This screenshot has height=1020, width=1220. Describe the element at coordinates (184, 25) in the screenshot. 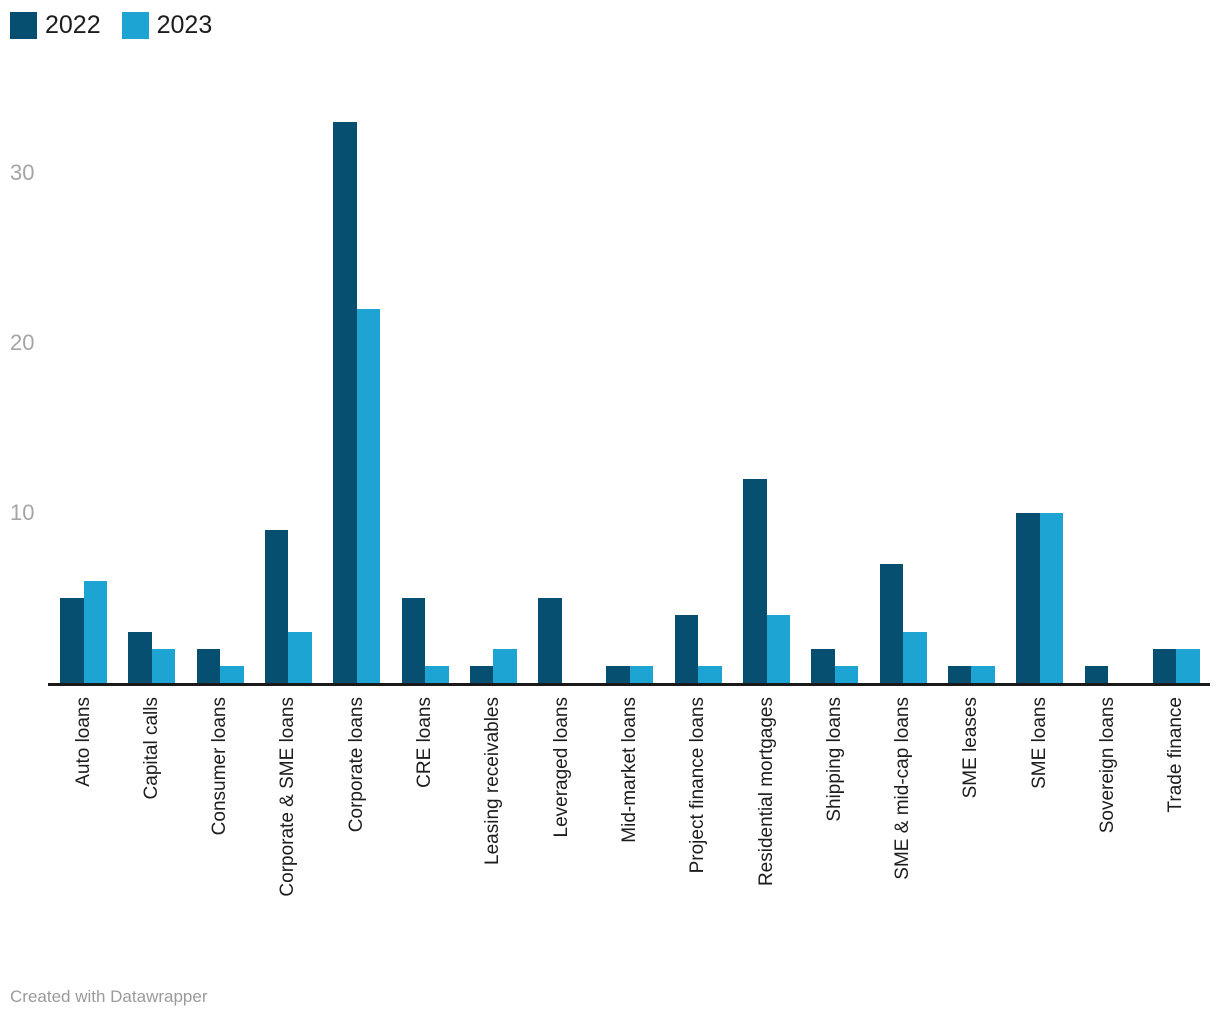

I see `legend-label-2023: 2023` at that location.